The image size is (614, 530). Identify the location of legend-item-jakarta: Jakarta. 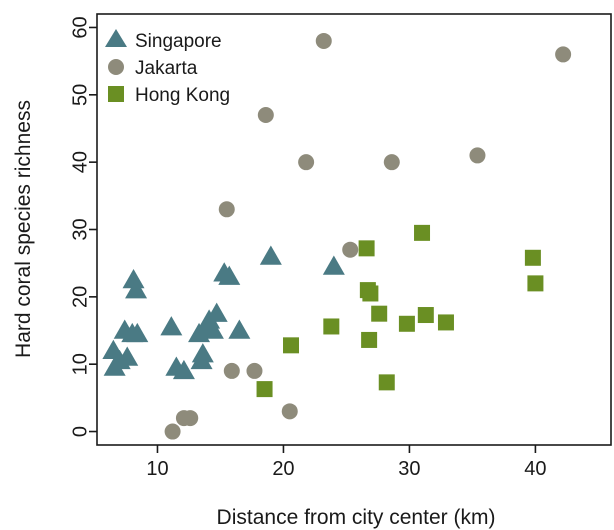
(153, 68).